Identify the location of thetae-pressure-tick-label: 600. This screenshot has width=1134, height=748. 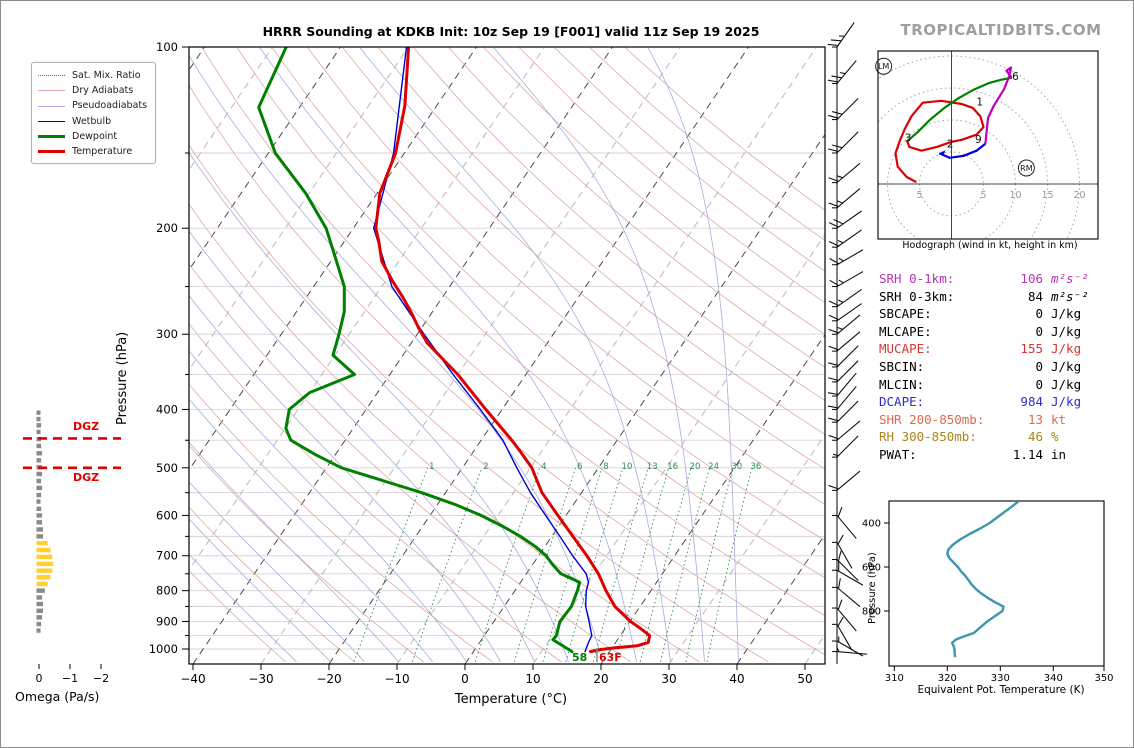
(871, 568).